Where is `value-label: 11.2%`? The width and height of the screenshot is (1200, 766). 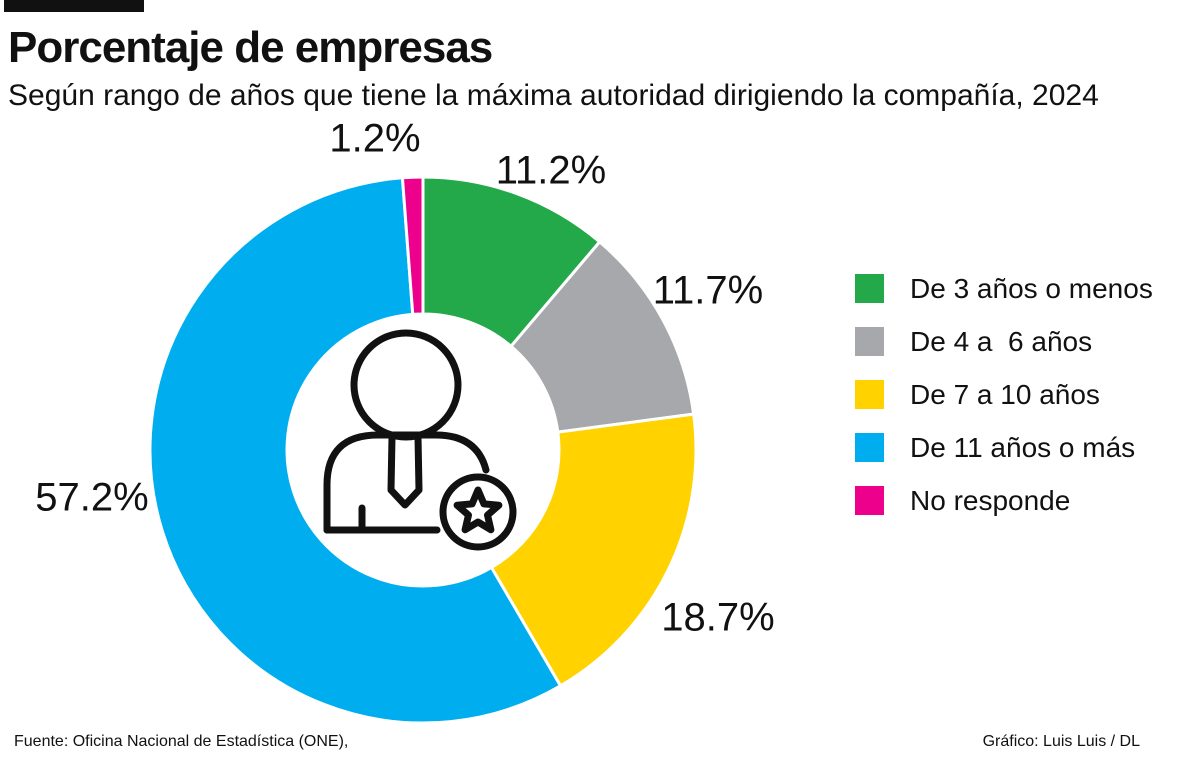
value-label: 11.2% is located at coordinates (551, 171).